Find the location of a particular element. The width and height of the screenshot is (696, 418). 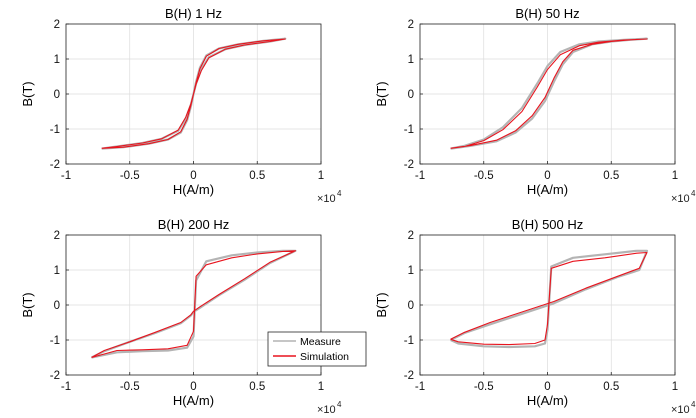

legend-box is located at coordinates (317, 349).